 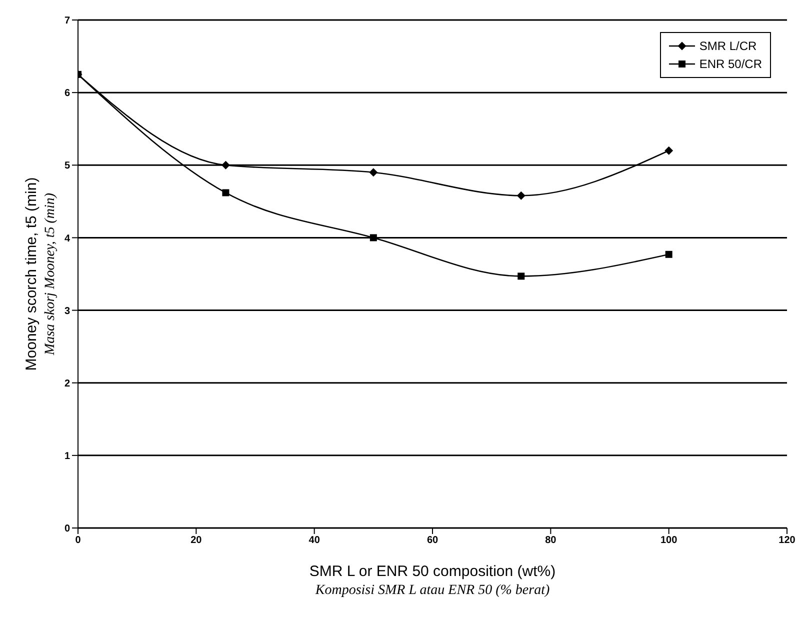 I want to click on y-tick-label: 1, so click(x=67, y=456).